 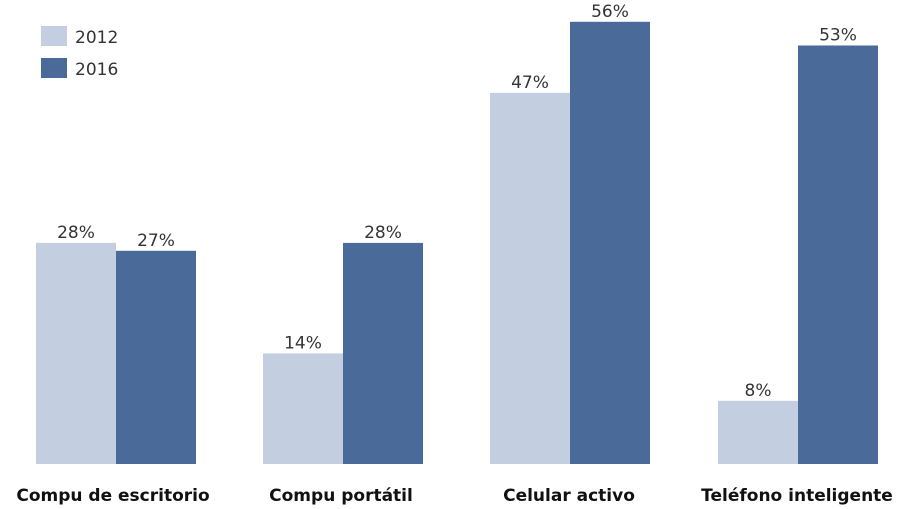 What do you see at coordinates (383, 233) in the screenshot?
I see `value-label-2016-1: 28%` at bounding box center [383, 233].